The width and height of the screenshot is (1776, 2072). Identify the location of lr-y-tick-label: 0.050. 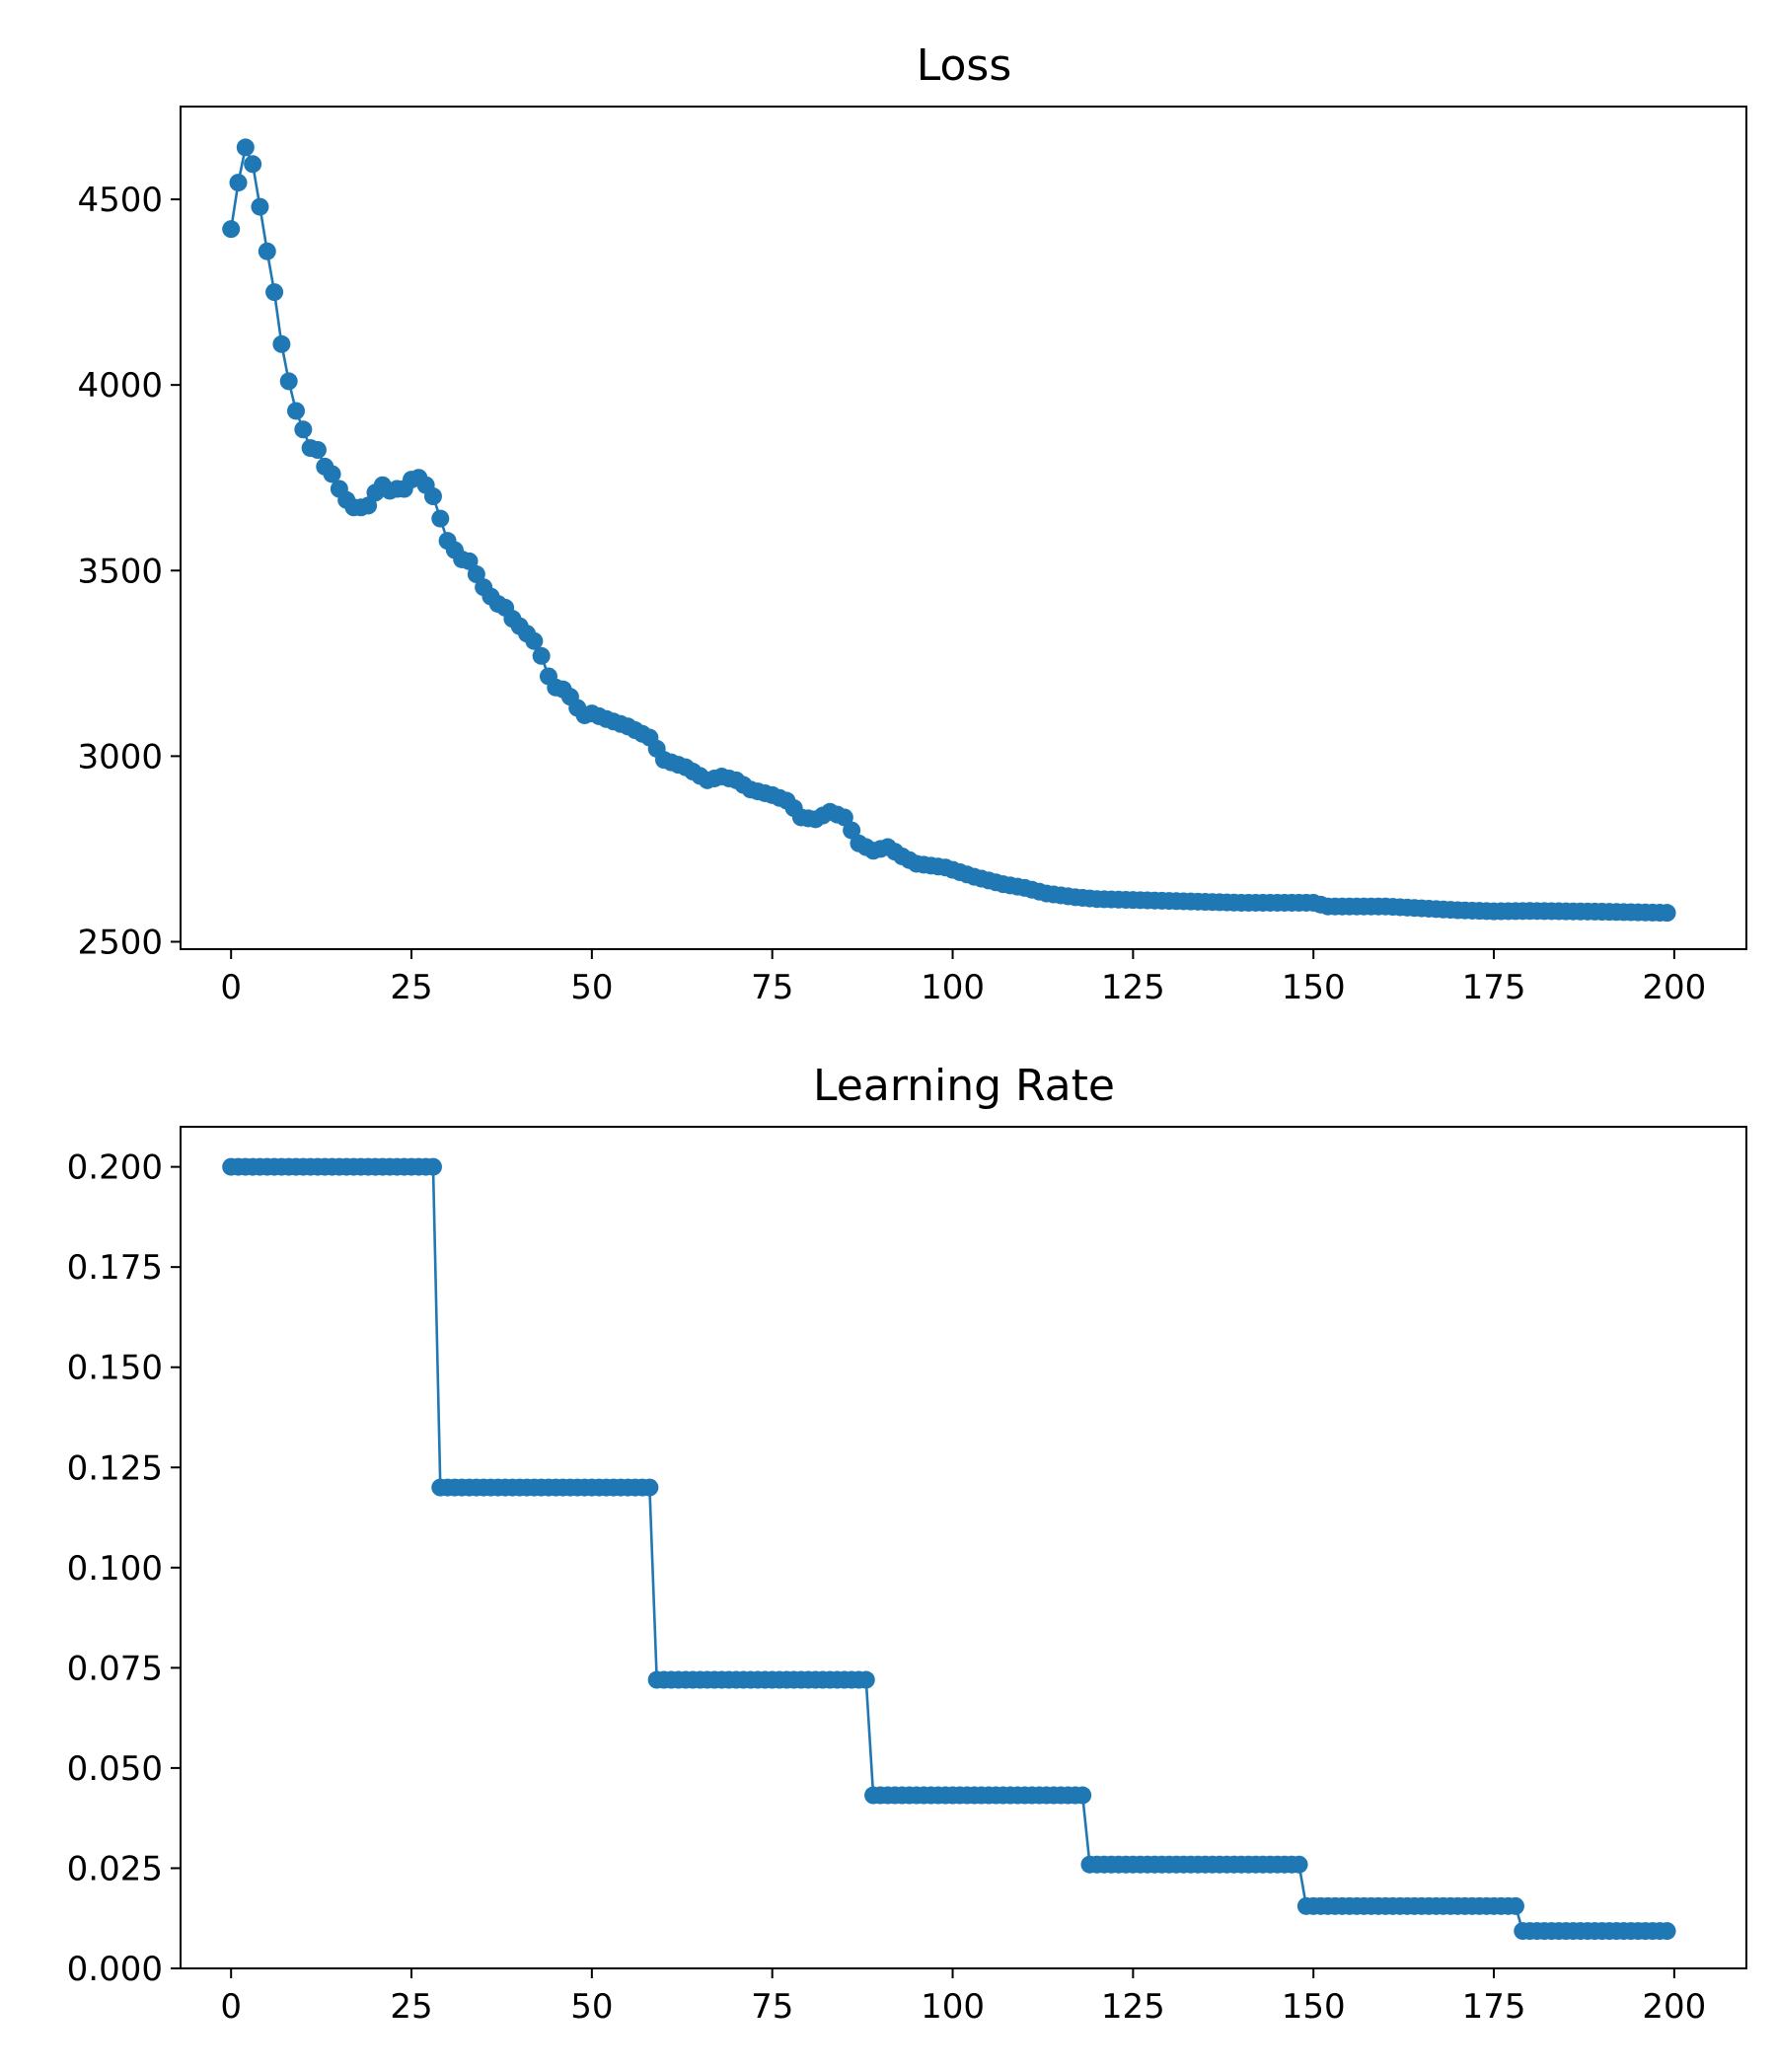
(115, 1769).